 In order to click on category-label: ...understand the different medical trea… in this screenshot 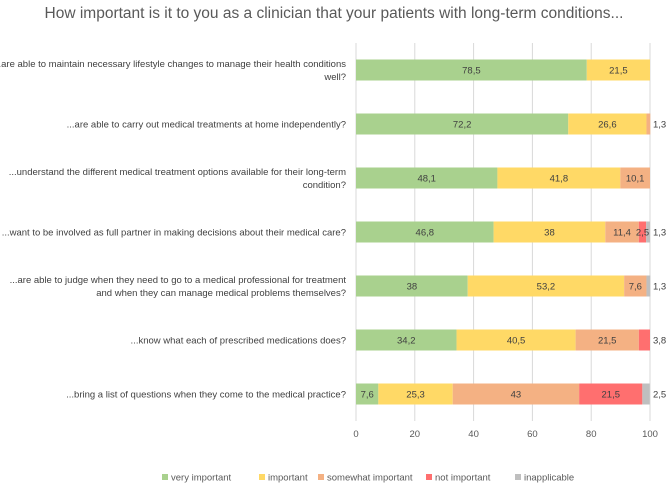, I will do `click(177, 172)`.